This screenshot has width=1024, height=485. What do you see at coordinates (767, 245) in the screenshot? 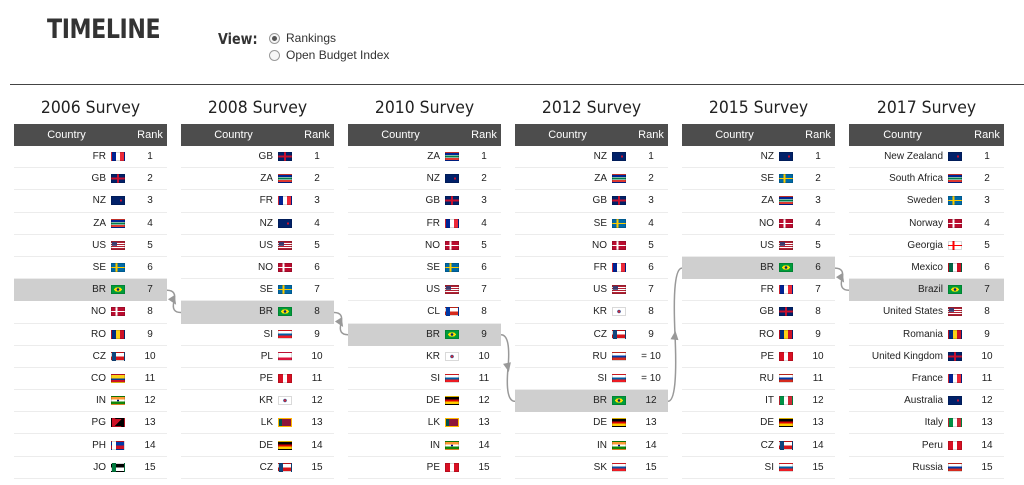
I see `country-name: US` at bounding box center [767, 245].